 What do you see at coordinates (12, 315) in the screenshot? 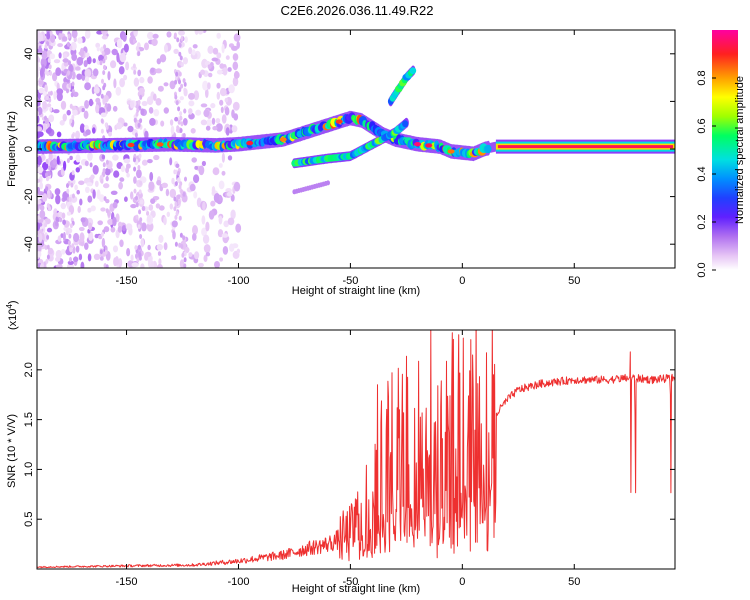
I see `snr-multiplier: (x104)` at bounding box center [12, 315].